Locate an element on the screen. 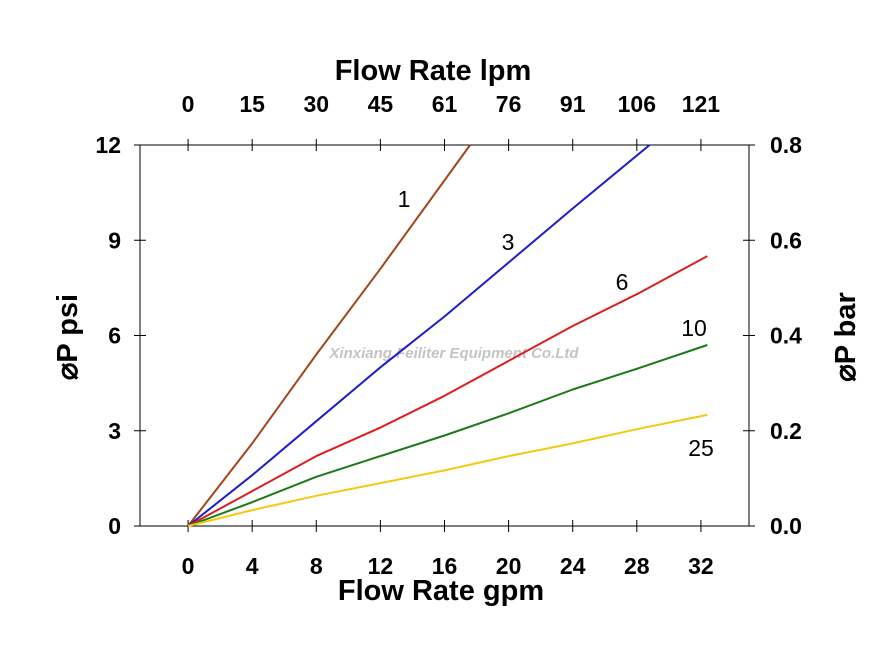 Image resolution: width=878 pixels, height=646 pixels. x2-tick-label: 61 is located at coordinates (445, 104).